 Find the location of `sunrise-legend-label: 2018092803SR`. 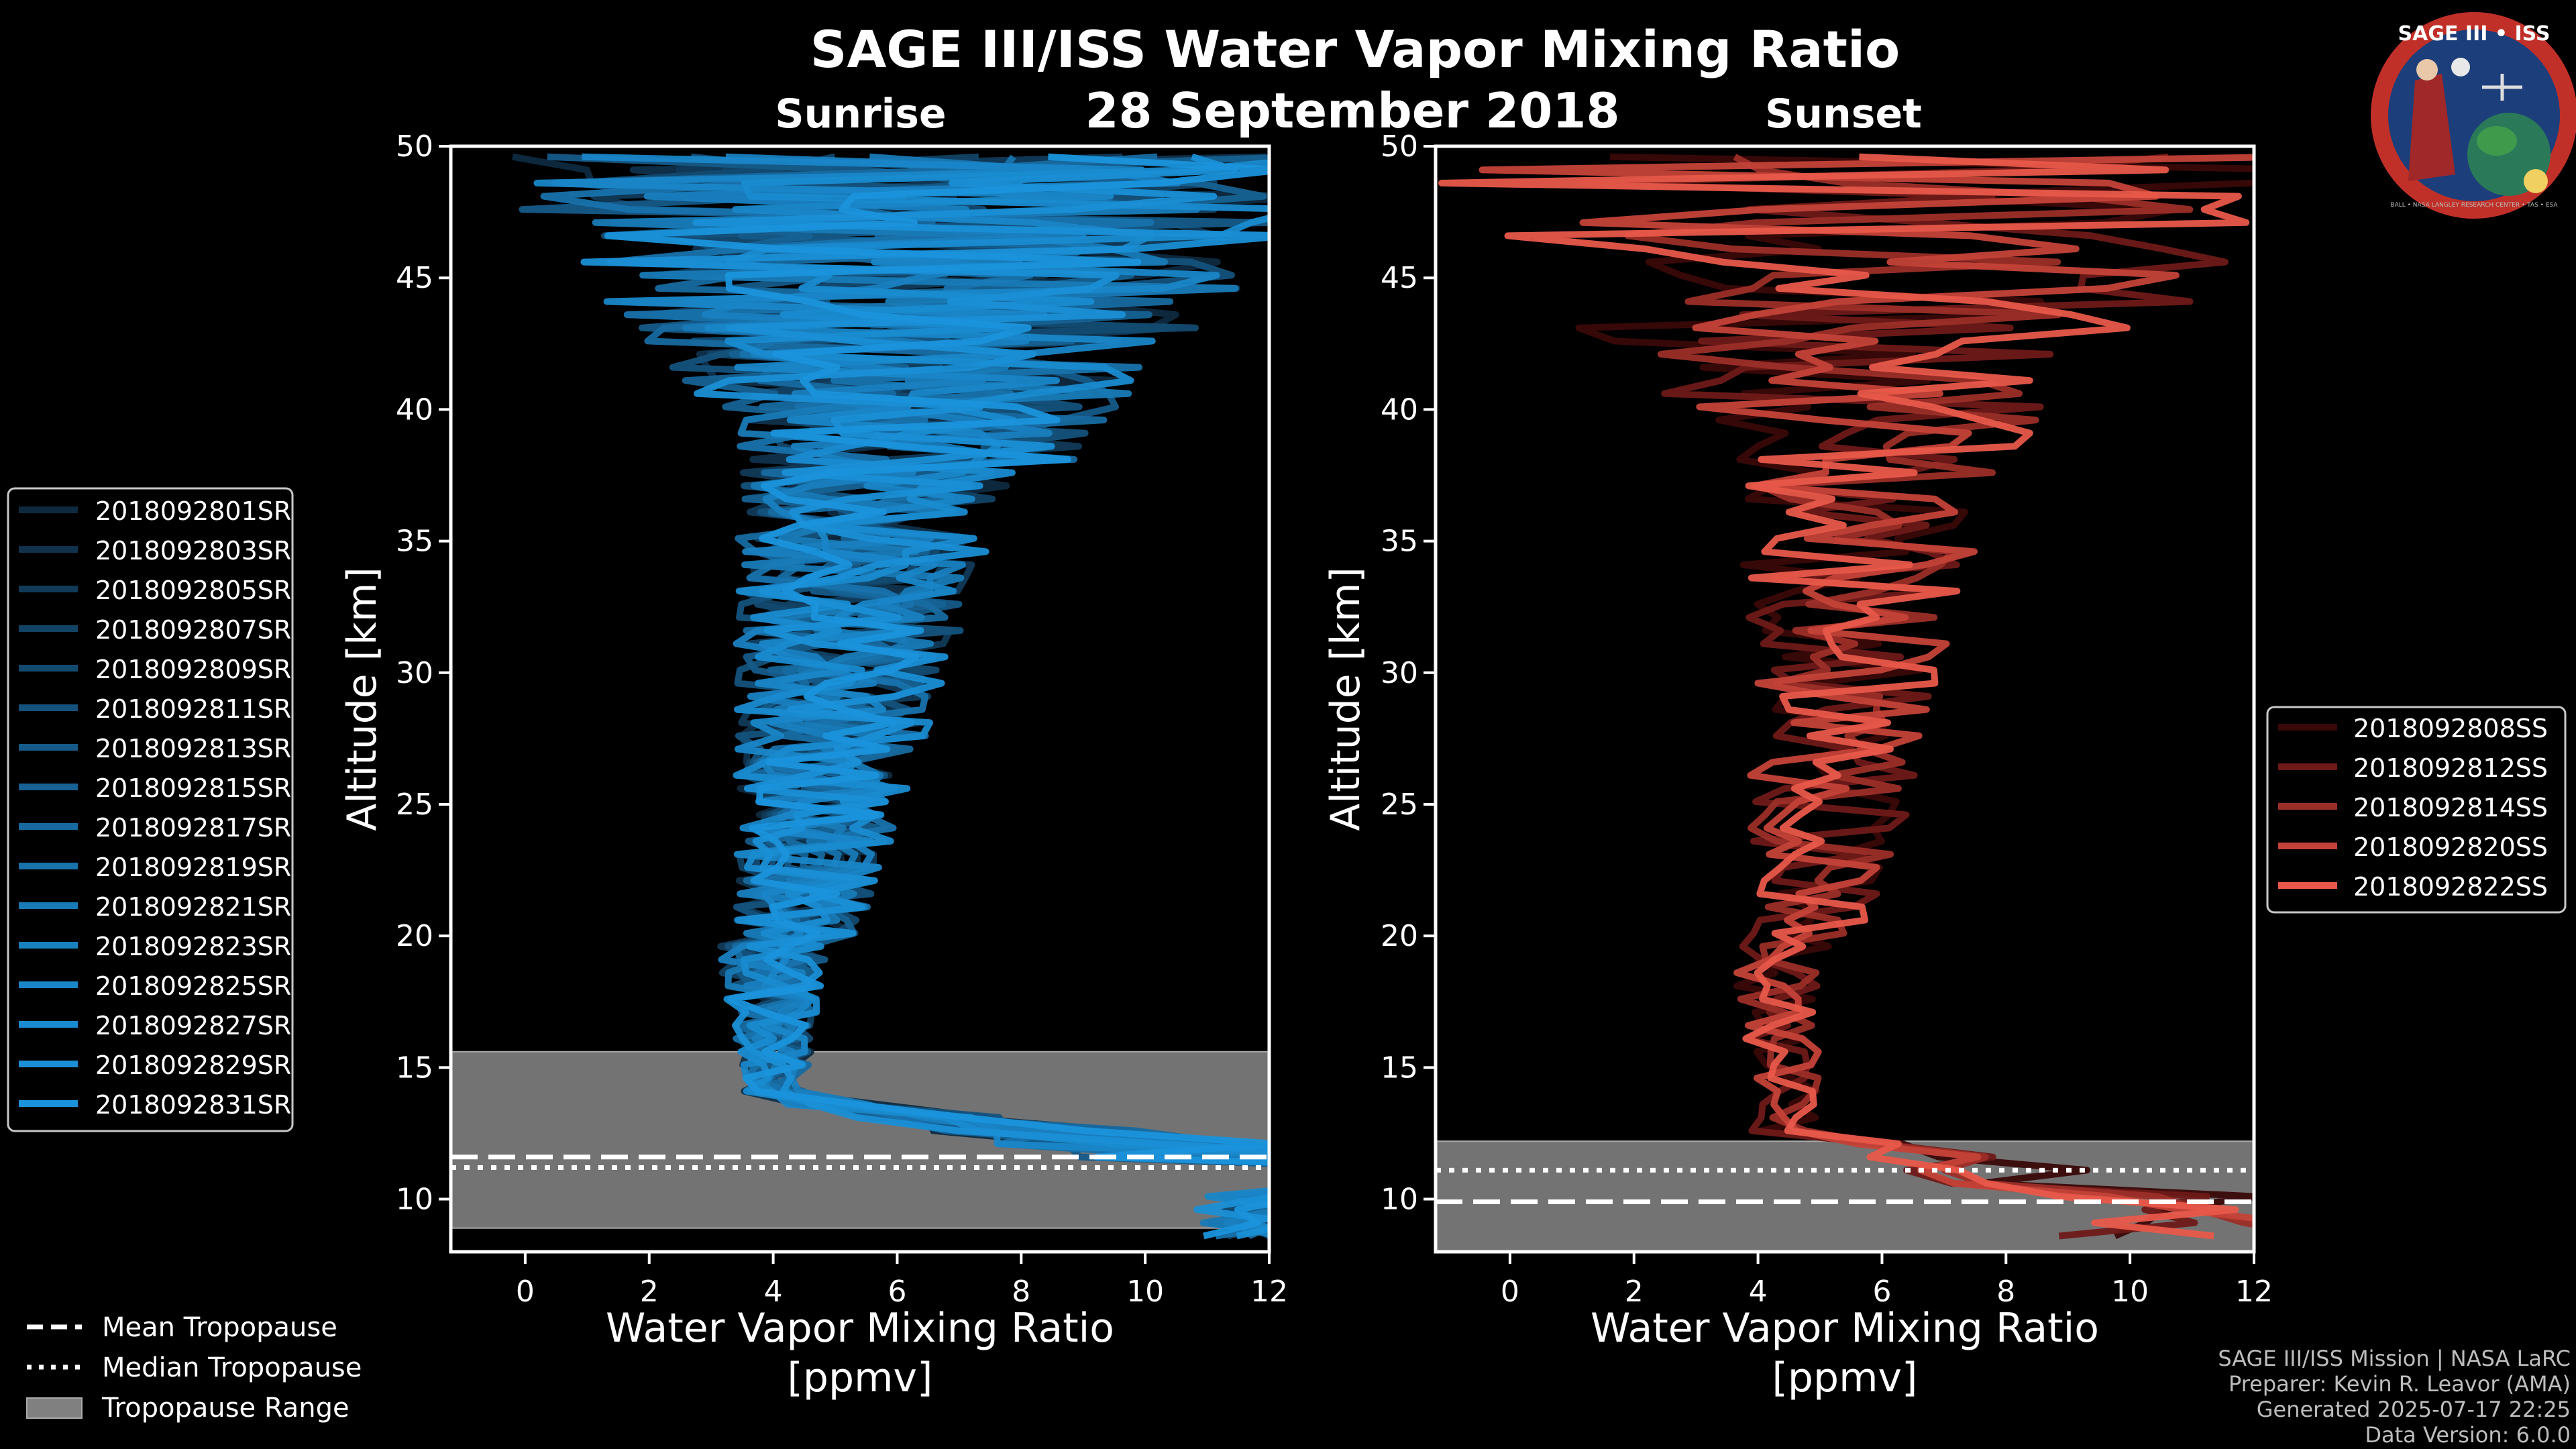

sunrise-legend-label: 2018092803SR is located at coordinates (193, 551).